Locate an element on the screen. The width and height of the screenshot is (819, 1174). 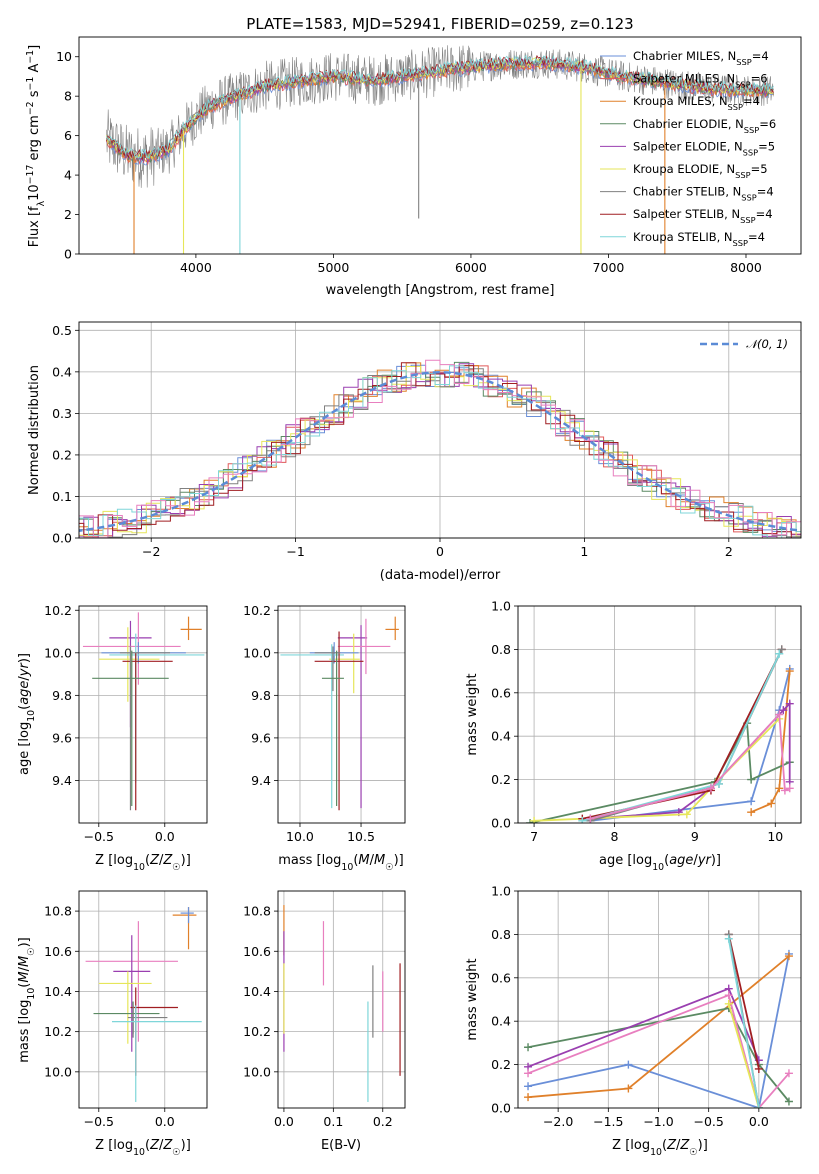
y-tick-label: 10.0 is located at coordinates (58, 652).